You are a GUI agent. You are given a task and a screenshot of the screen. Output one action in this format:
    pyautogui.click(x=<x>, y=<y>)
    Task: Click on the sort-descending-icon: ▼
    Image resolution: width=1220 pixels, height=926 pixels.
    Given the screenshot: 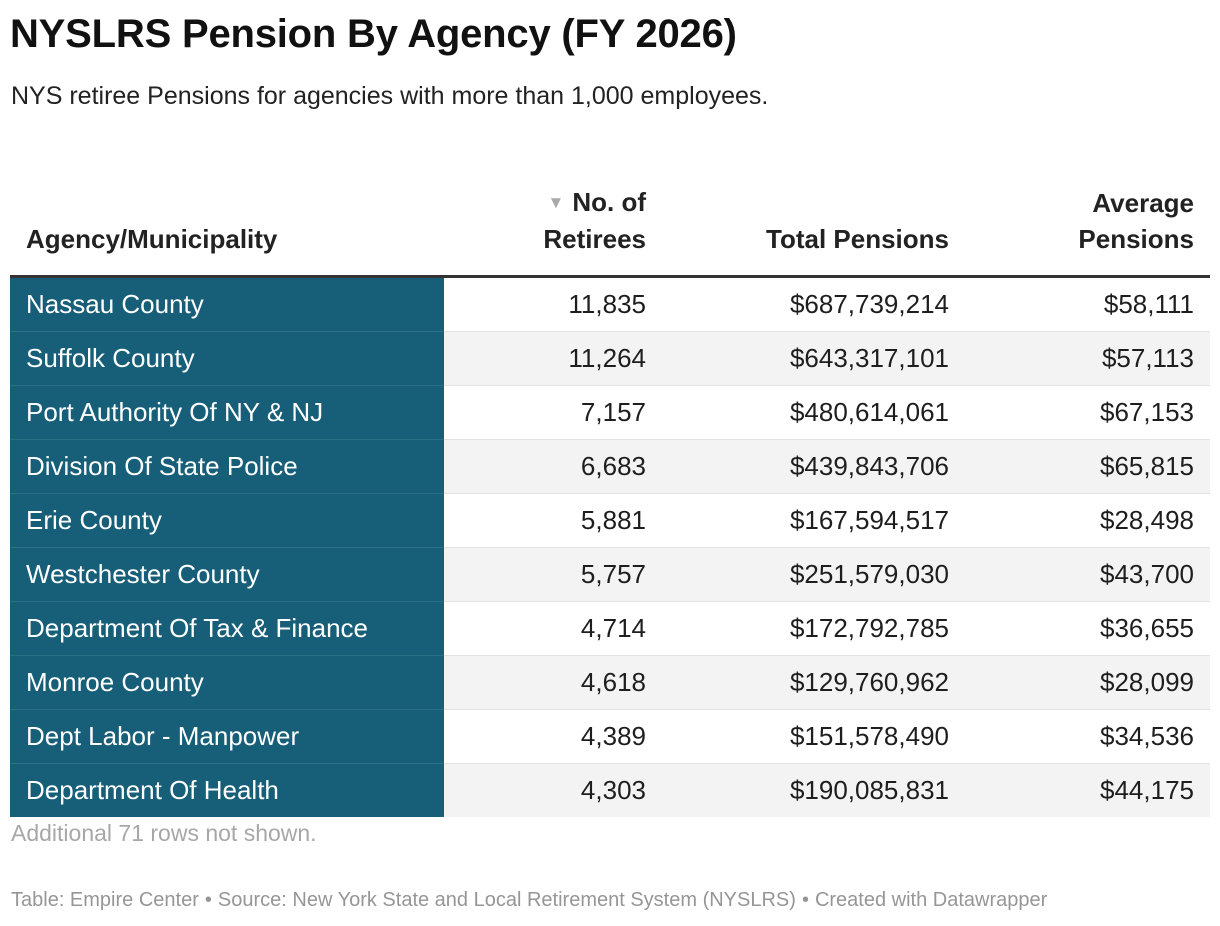 What is the action you would take?
    pyautogui.click(x=556, y=202)
    